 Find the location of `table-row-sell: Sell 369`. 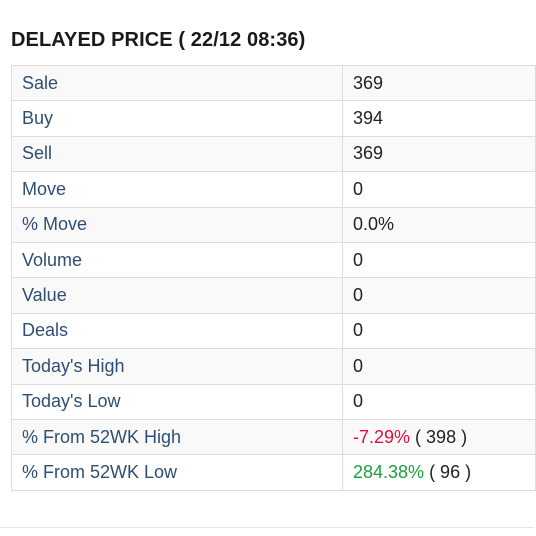

table-row-sell: Sell 369 is located at coordinates (273, 154).